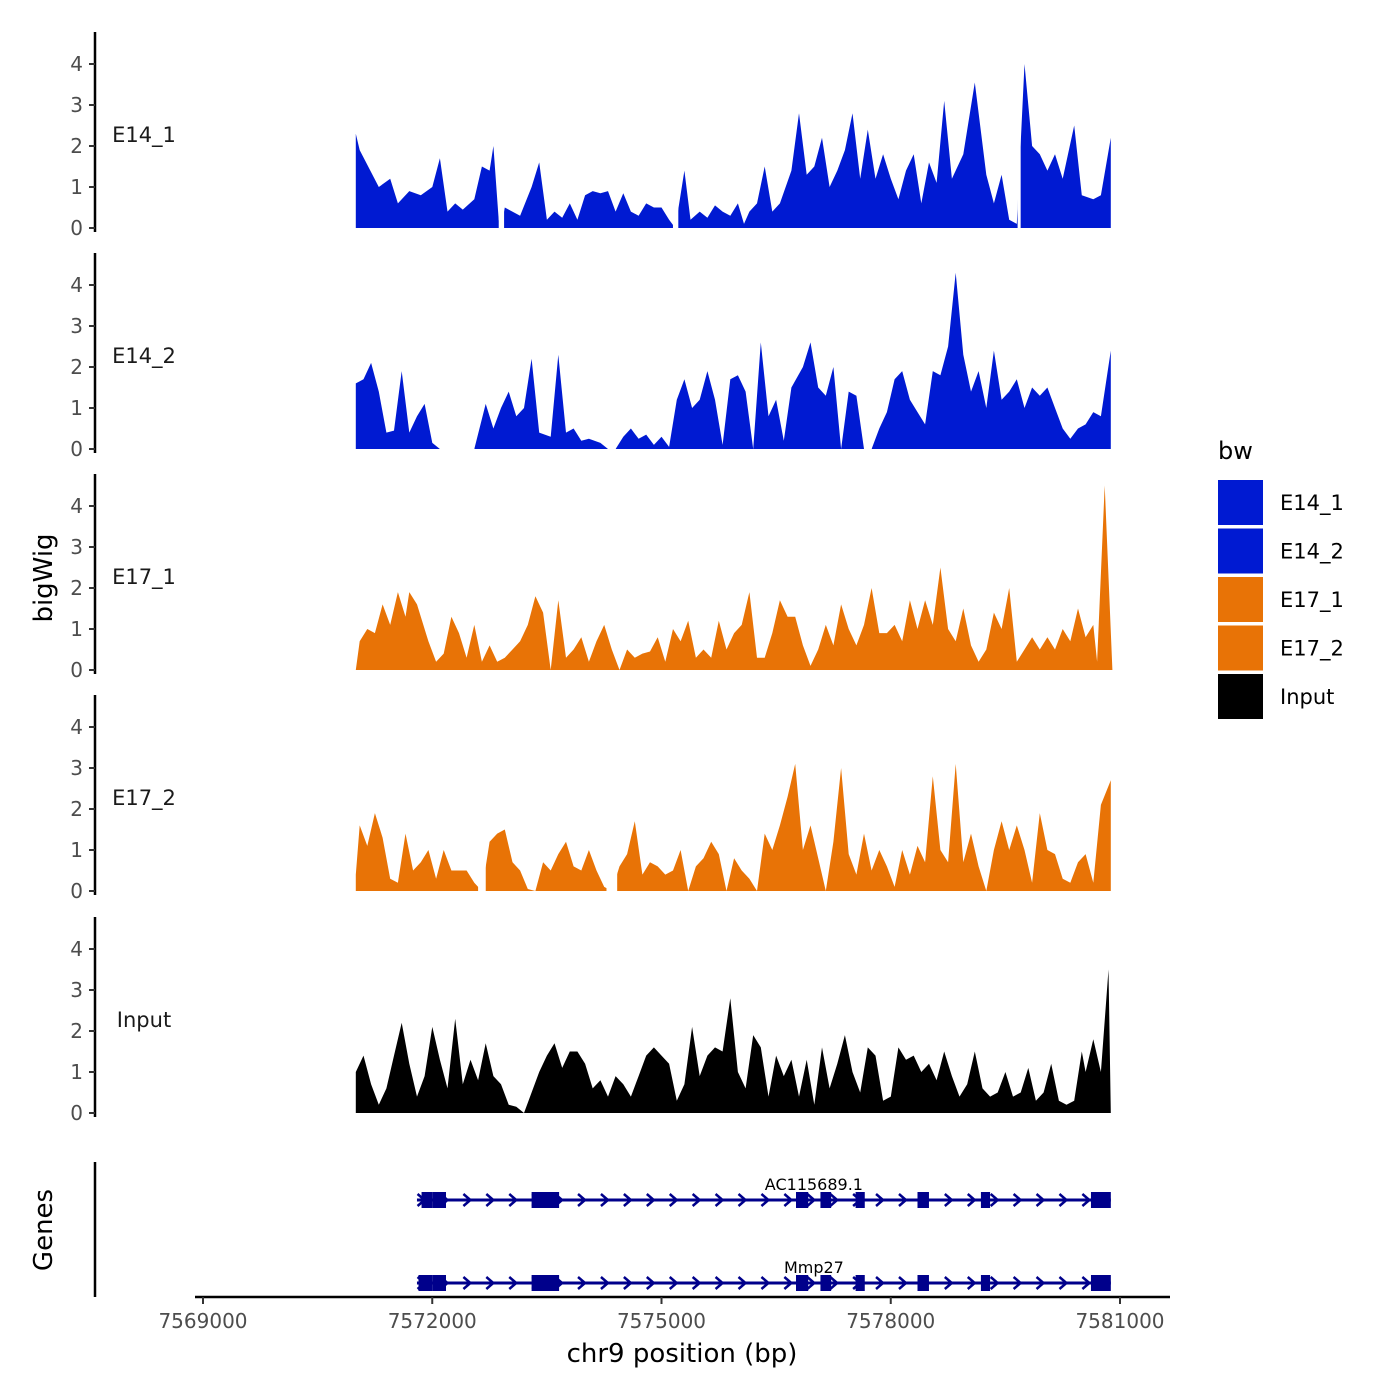  What do you see at coordinates (144, 798) in the screenshot?
I see `track-label: E17_2` at bounding box center [144, 798].